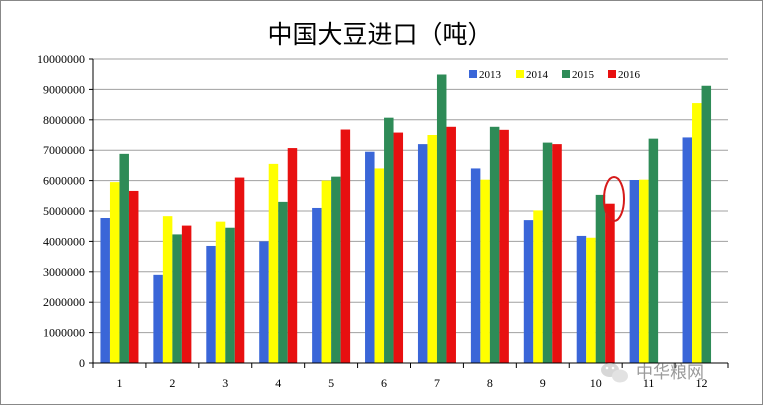  Describe the element at coordinates (649, 383) in the screenshot. I see `x-tick-label: 11` at that location.